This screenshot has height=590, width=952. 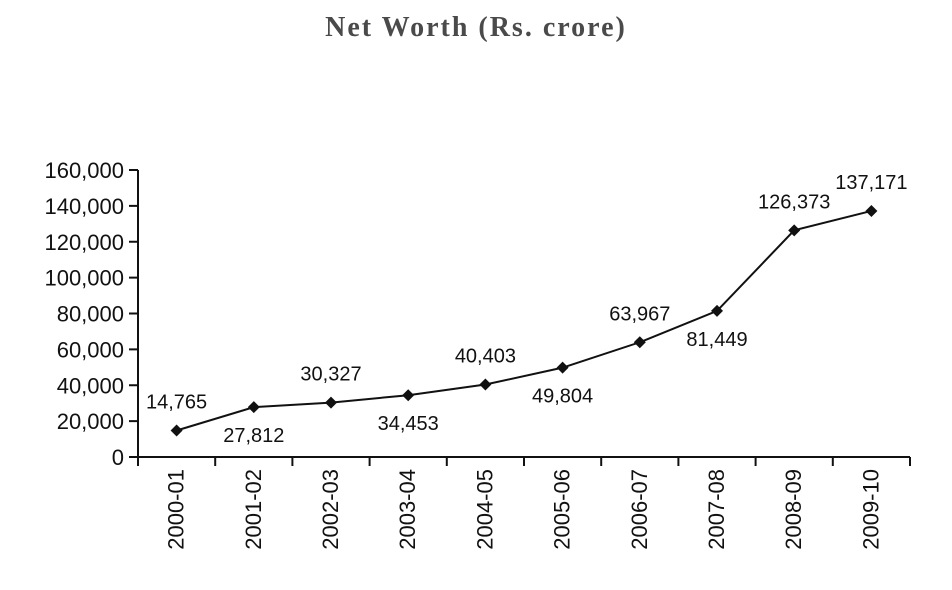 I want to click on y-tick-label: 40,000, so click(x=90, y=385).